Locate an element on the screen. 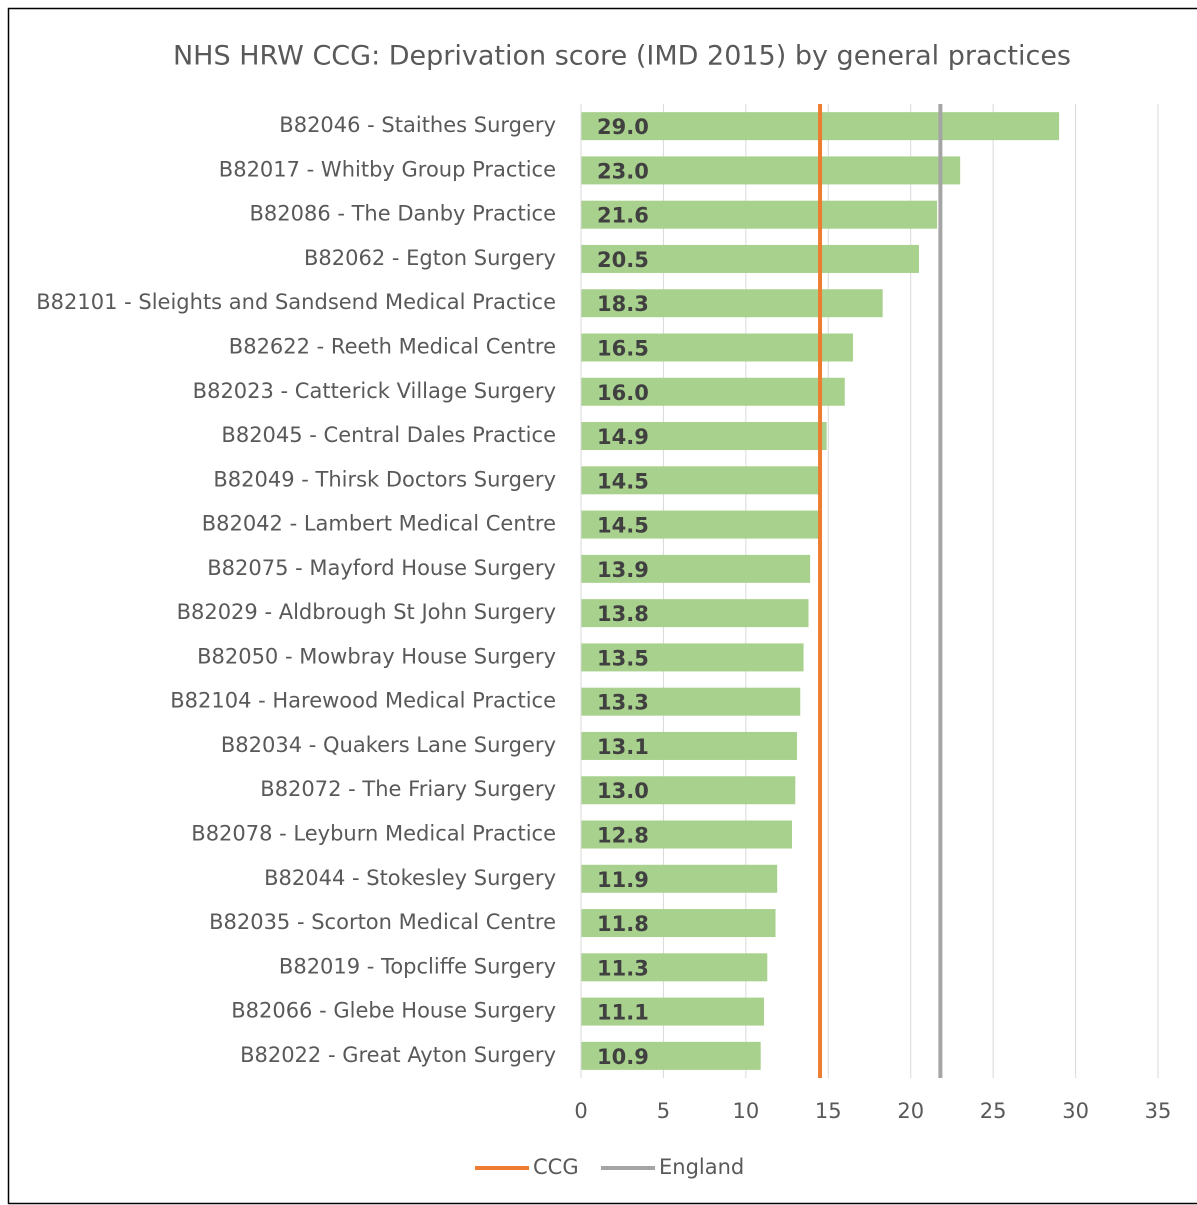 The height and width of the screenshot is (1205, 1197). value-label: 16.5 is located at coordinates (623, 349).